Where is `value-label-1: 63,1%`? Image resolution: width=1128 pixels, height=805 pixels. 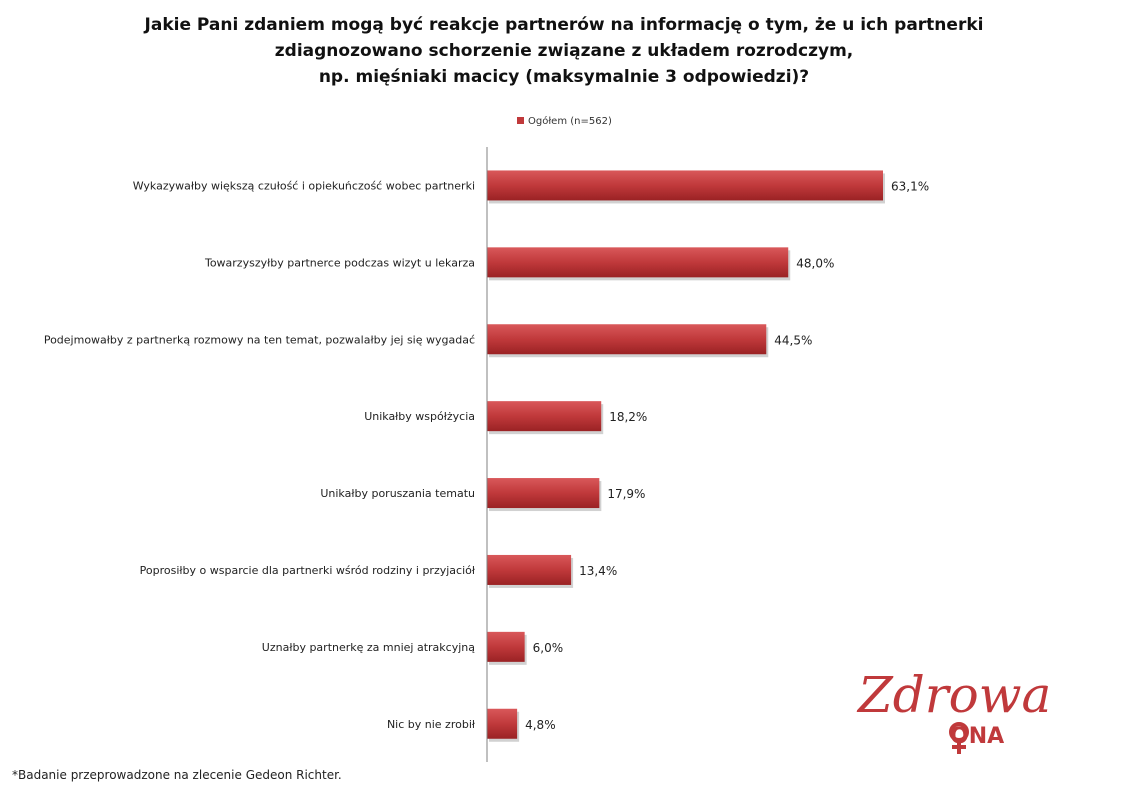 value-label-1: 63,1% is located at coordinates (910, 186).